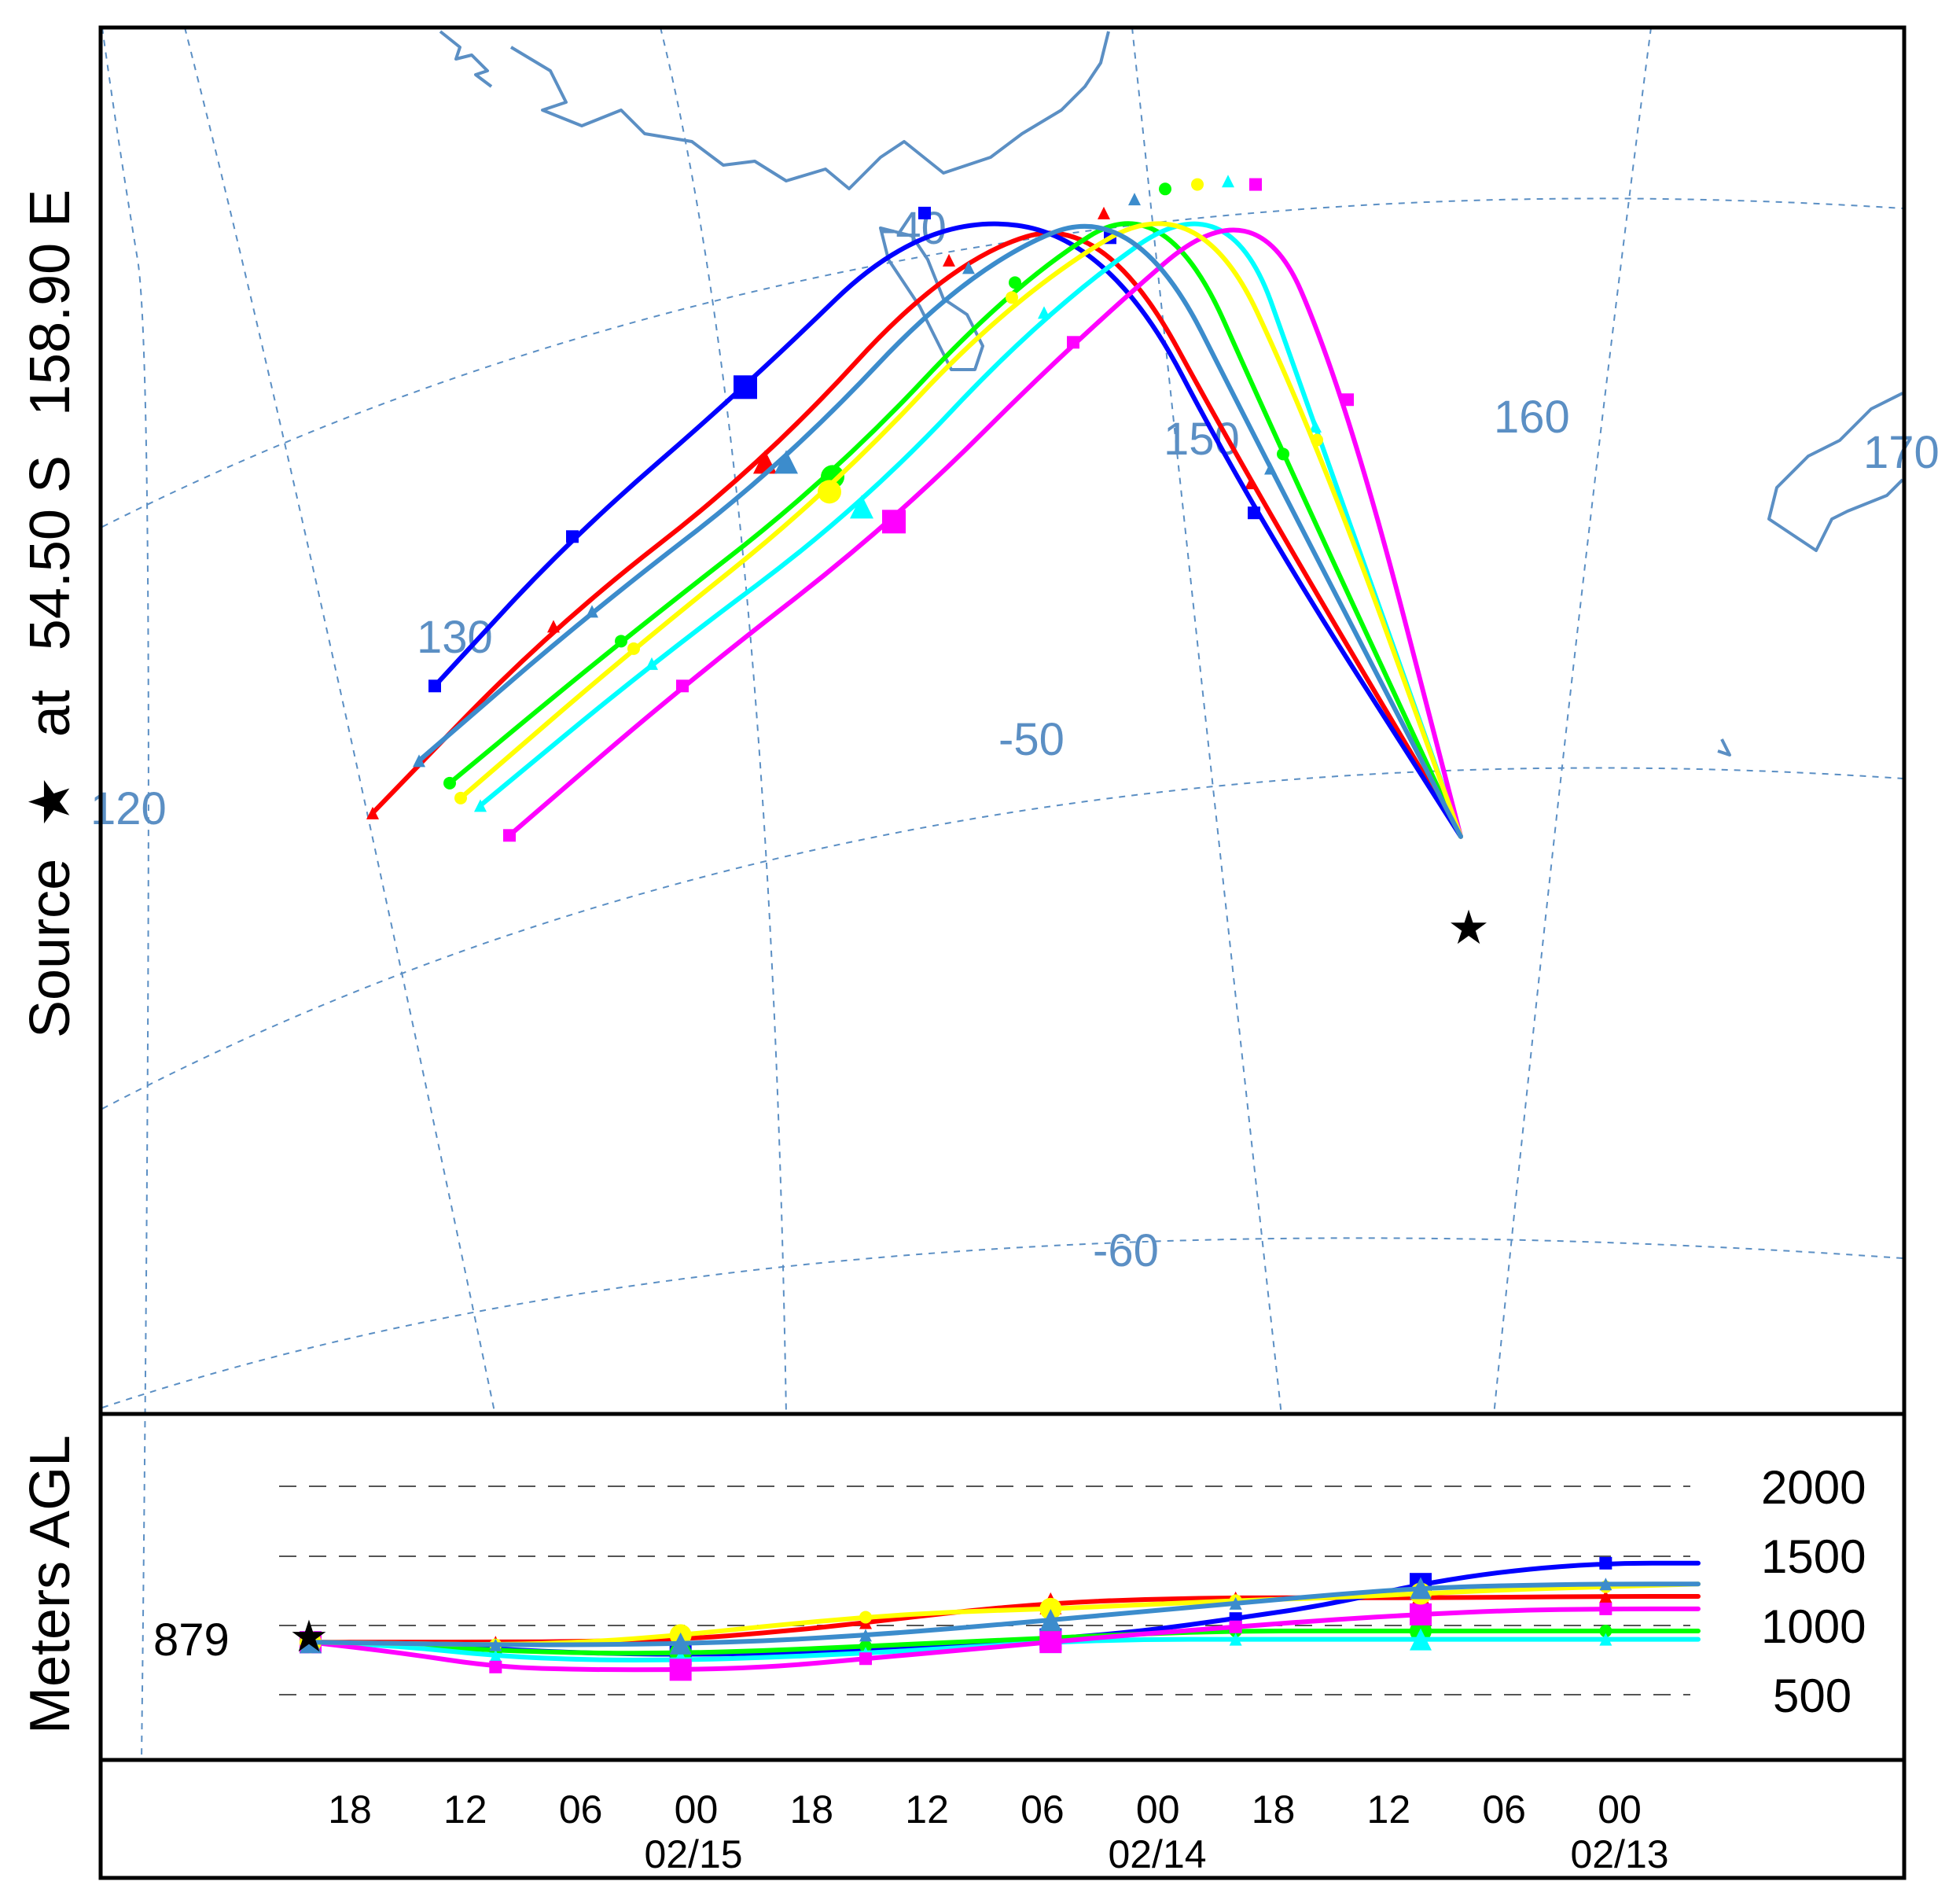  I want to click on level-label-1500: 1500, so click(1813, 1556).